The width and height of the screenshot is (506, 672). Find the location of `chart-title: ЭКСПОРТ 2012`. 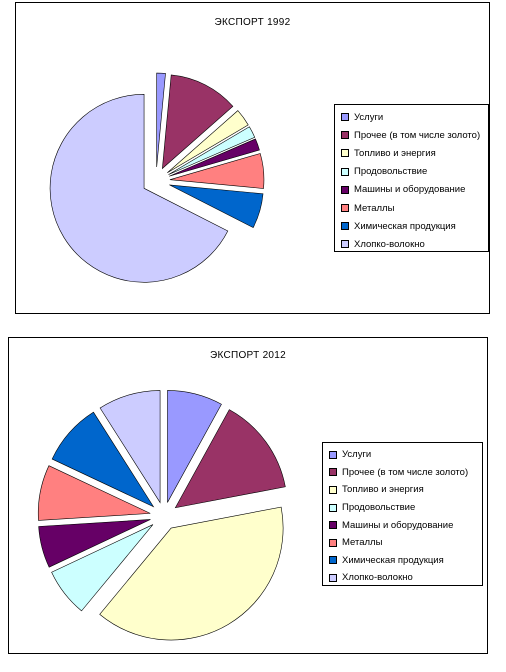

chart-title: ЭКСПОРТ 2012 is located at coordinates (248, 355).